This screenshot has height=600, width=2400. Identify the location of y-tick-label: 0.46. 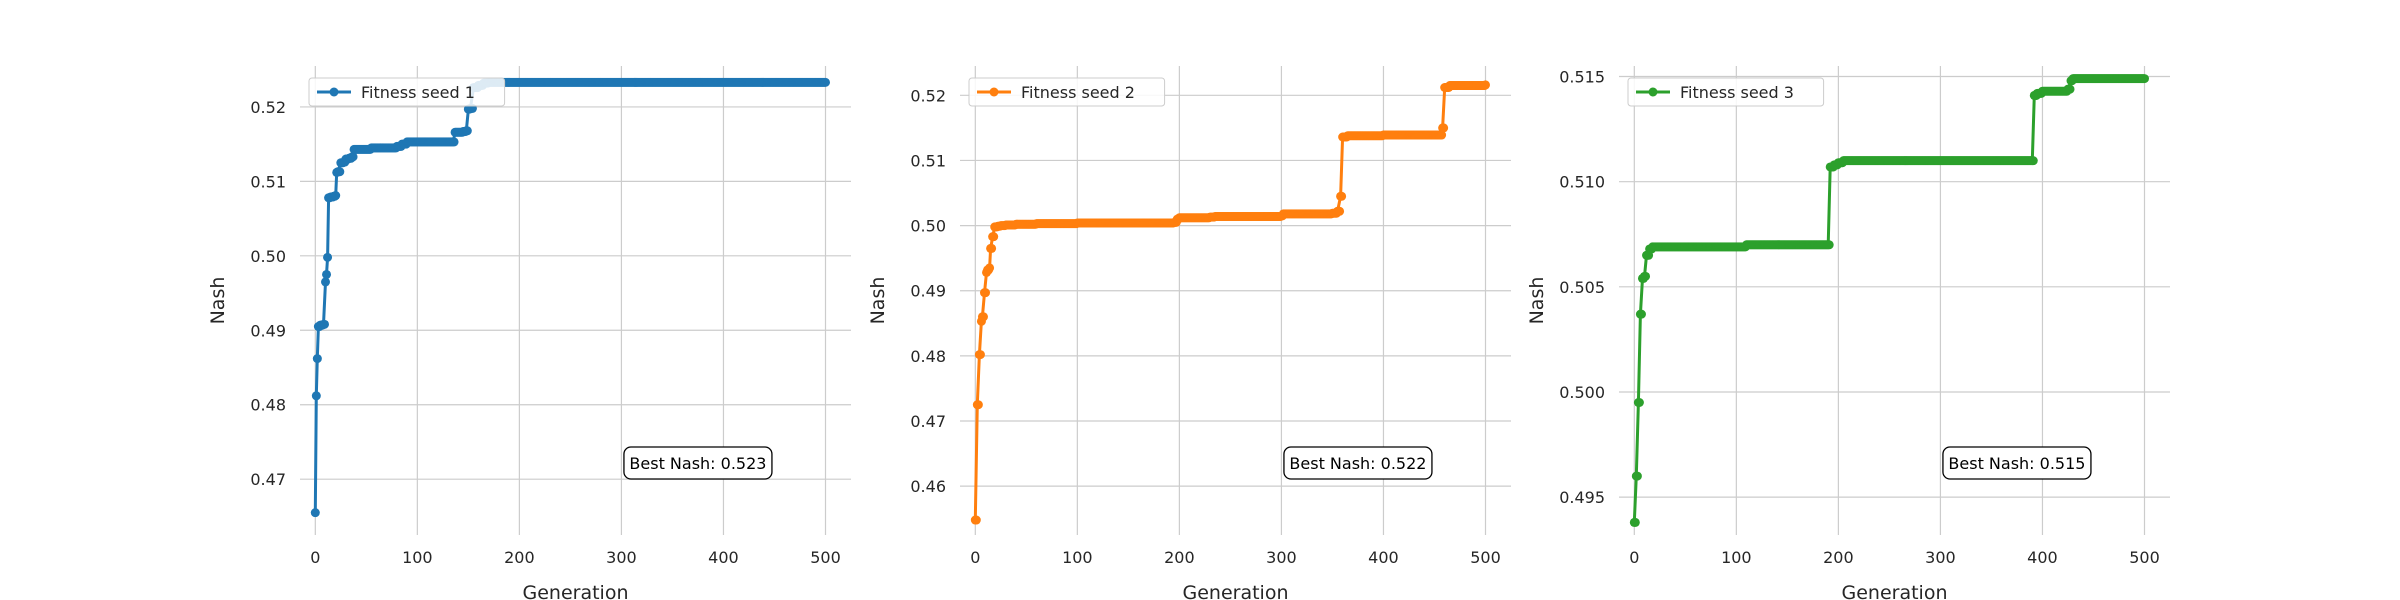
(928, 486).